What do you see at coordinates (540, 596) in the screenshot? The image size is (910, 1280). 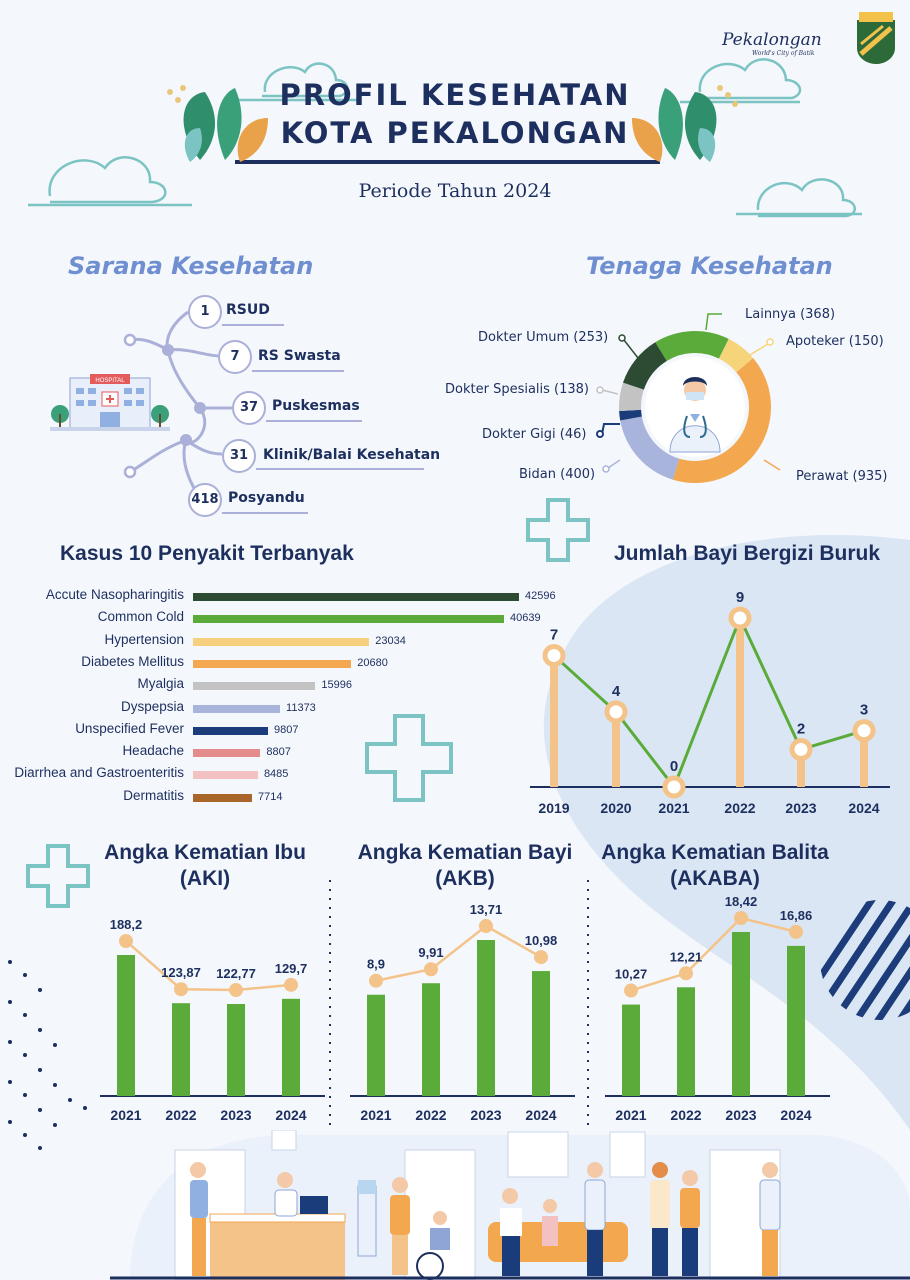 I see `bar-value-label: 42596` at bounding box center [540, 596].